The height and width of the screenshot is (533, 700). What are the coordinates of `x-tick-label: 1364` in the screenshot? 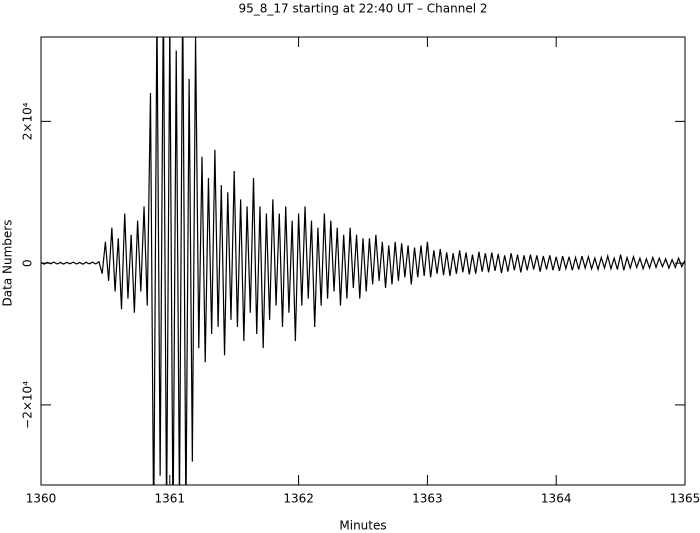 It's located at (556, 499).